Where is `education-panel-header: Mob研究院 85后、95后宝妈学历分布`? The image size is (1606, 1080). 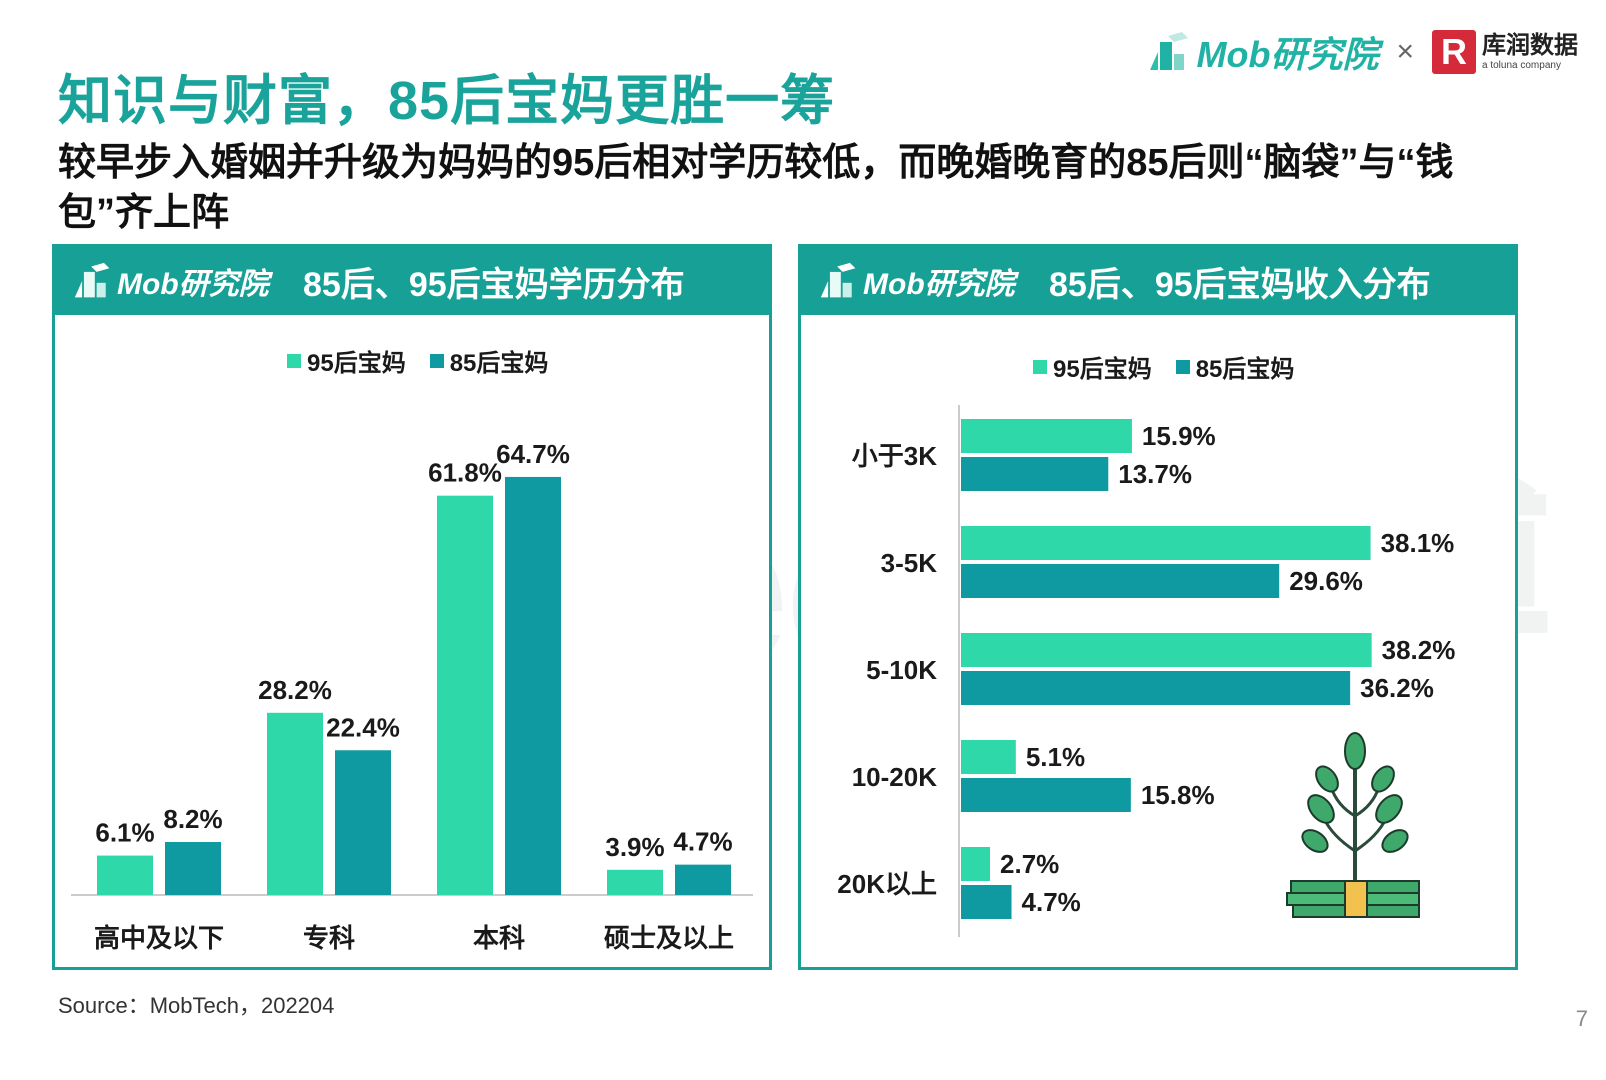 education-panel-header: Mob研究院 85后、95后宝妈学历分布 is located at coordinates (412, 281).